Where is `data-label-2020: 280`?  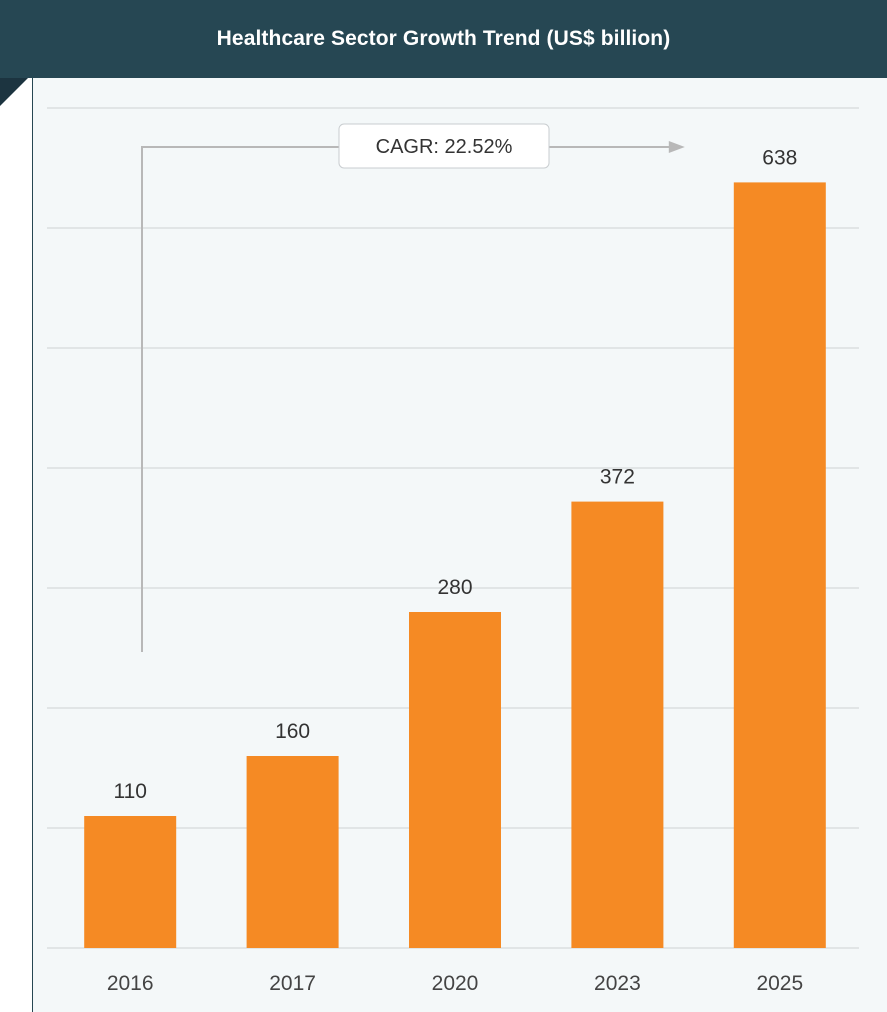 data-label-2020: 280 is located at coordinates (454, 587).